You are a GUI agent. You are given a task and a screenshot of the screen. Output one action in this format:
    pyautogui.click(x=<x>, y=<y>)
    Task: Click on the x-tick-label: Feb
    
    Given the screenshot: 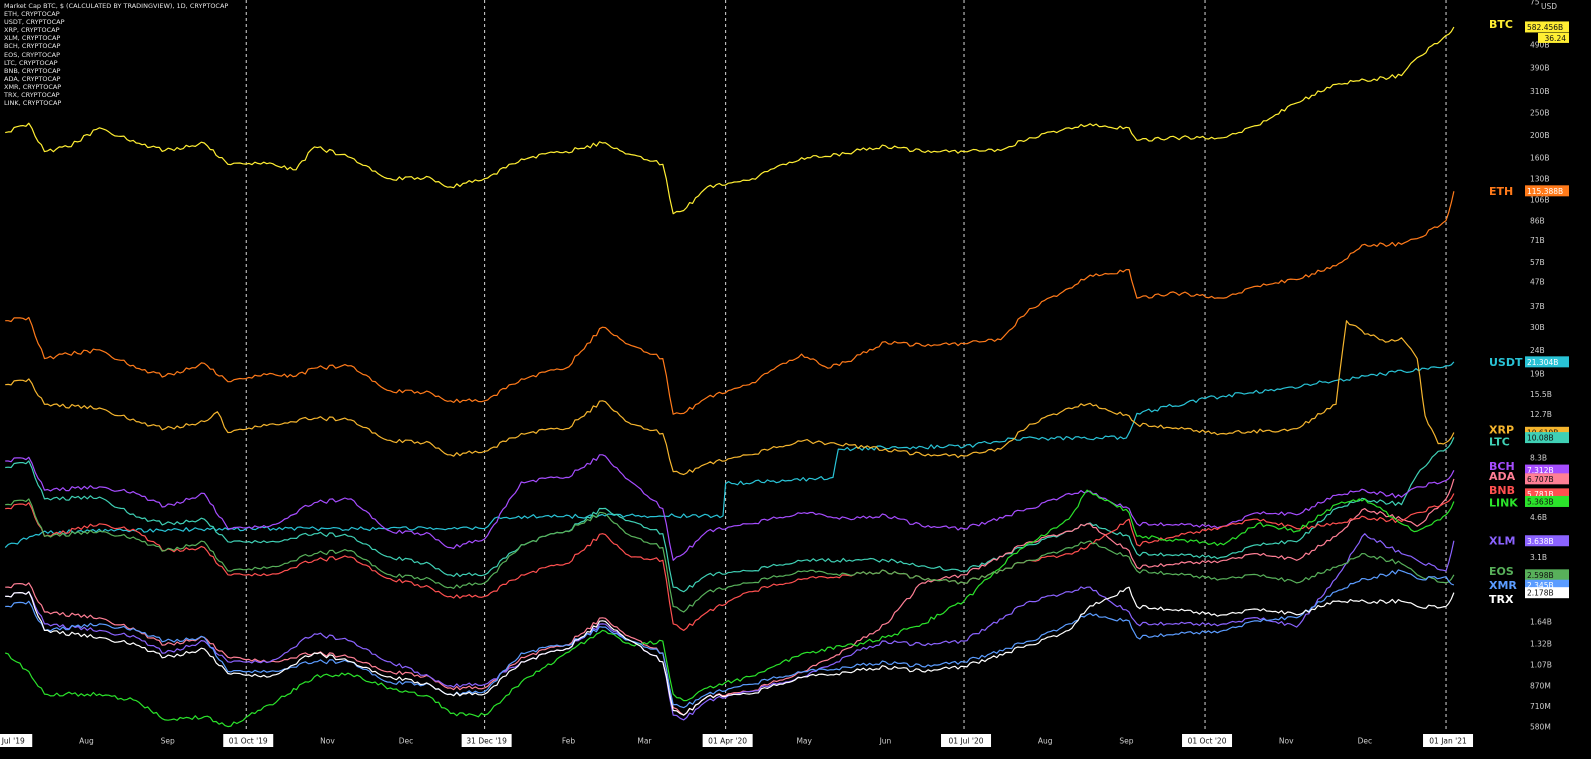 What is the action you would take?
    pyautogui.click(x=569, y=741)
    